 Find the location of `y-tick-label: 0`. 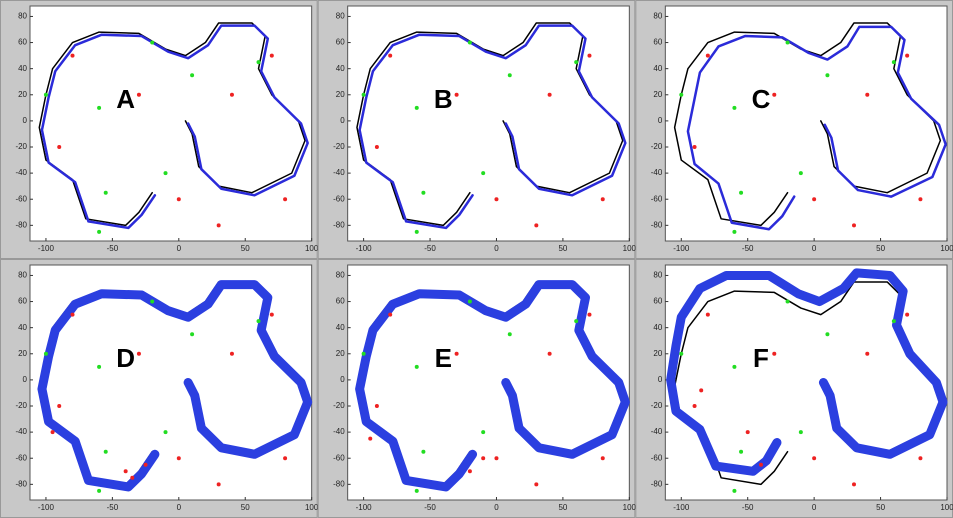

y-tick-label: 0 is located at coordinates (660, 379).